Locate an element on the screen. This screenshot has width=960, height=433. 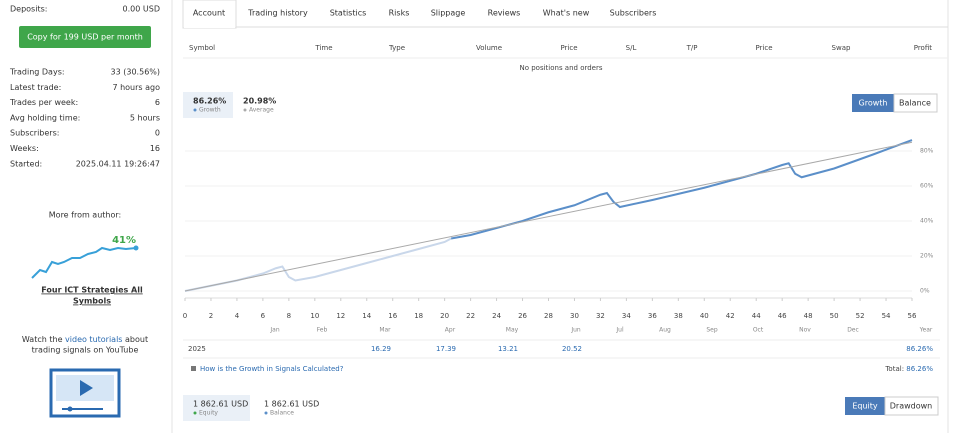
stat-label: Trades per week: is located at coordinates (43, 102).